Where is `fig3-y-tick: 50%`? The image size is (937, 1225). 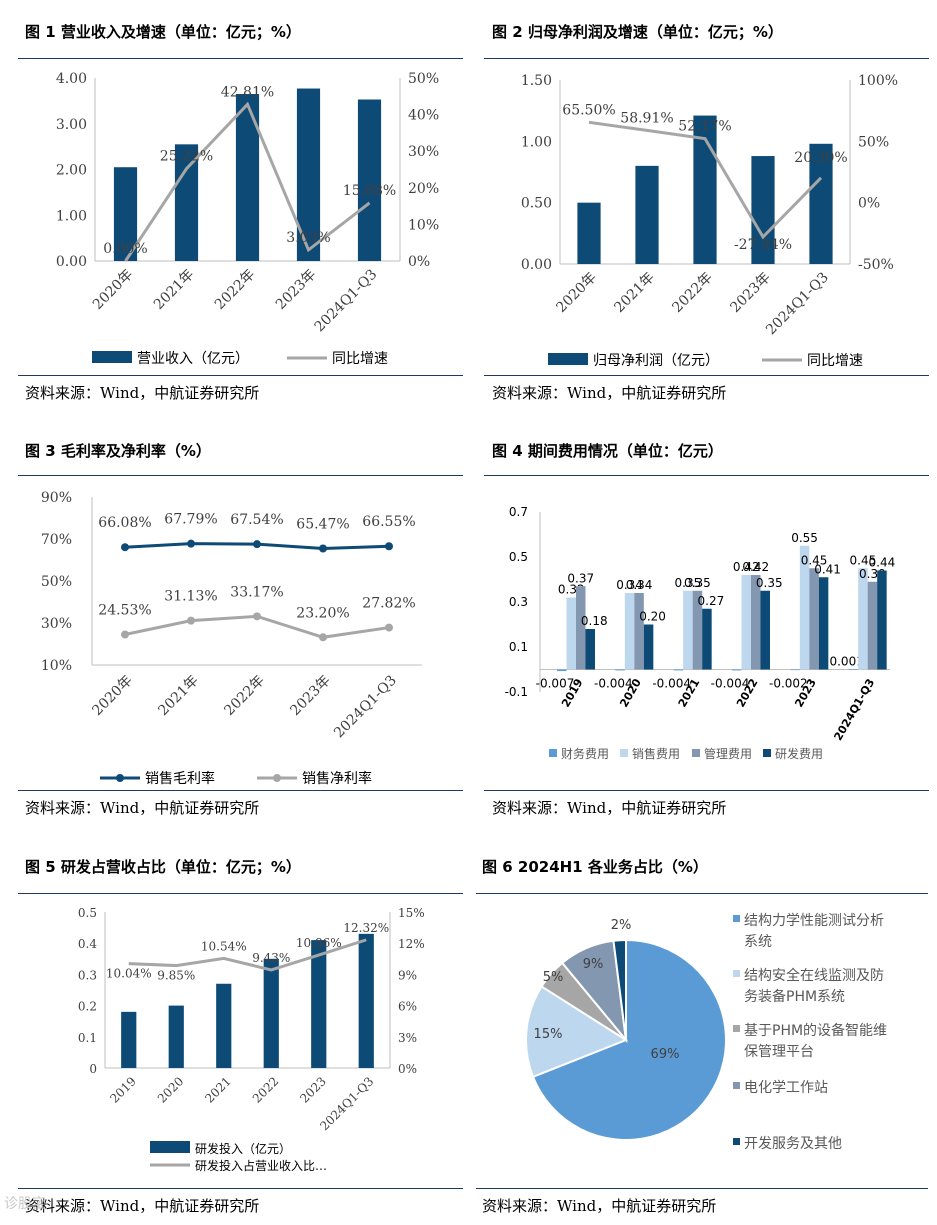 fig3-y-tick: 50% is located at coordinates (56, 582).